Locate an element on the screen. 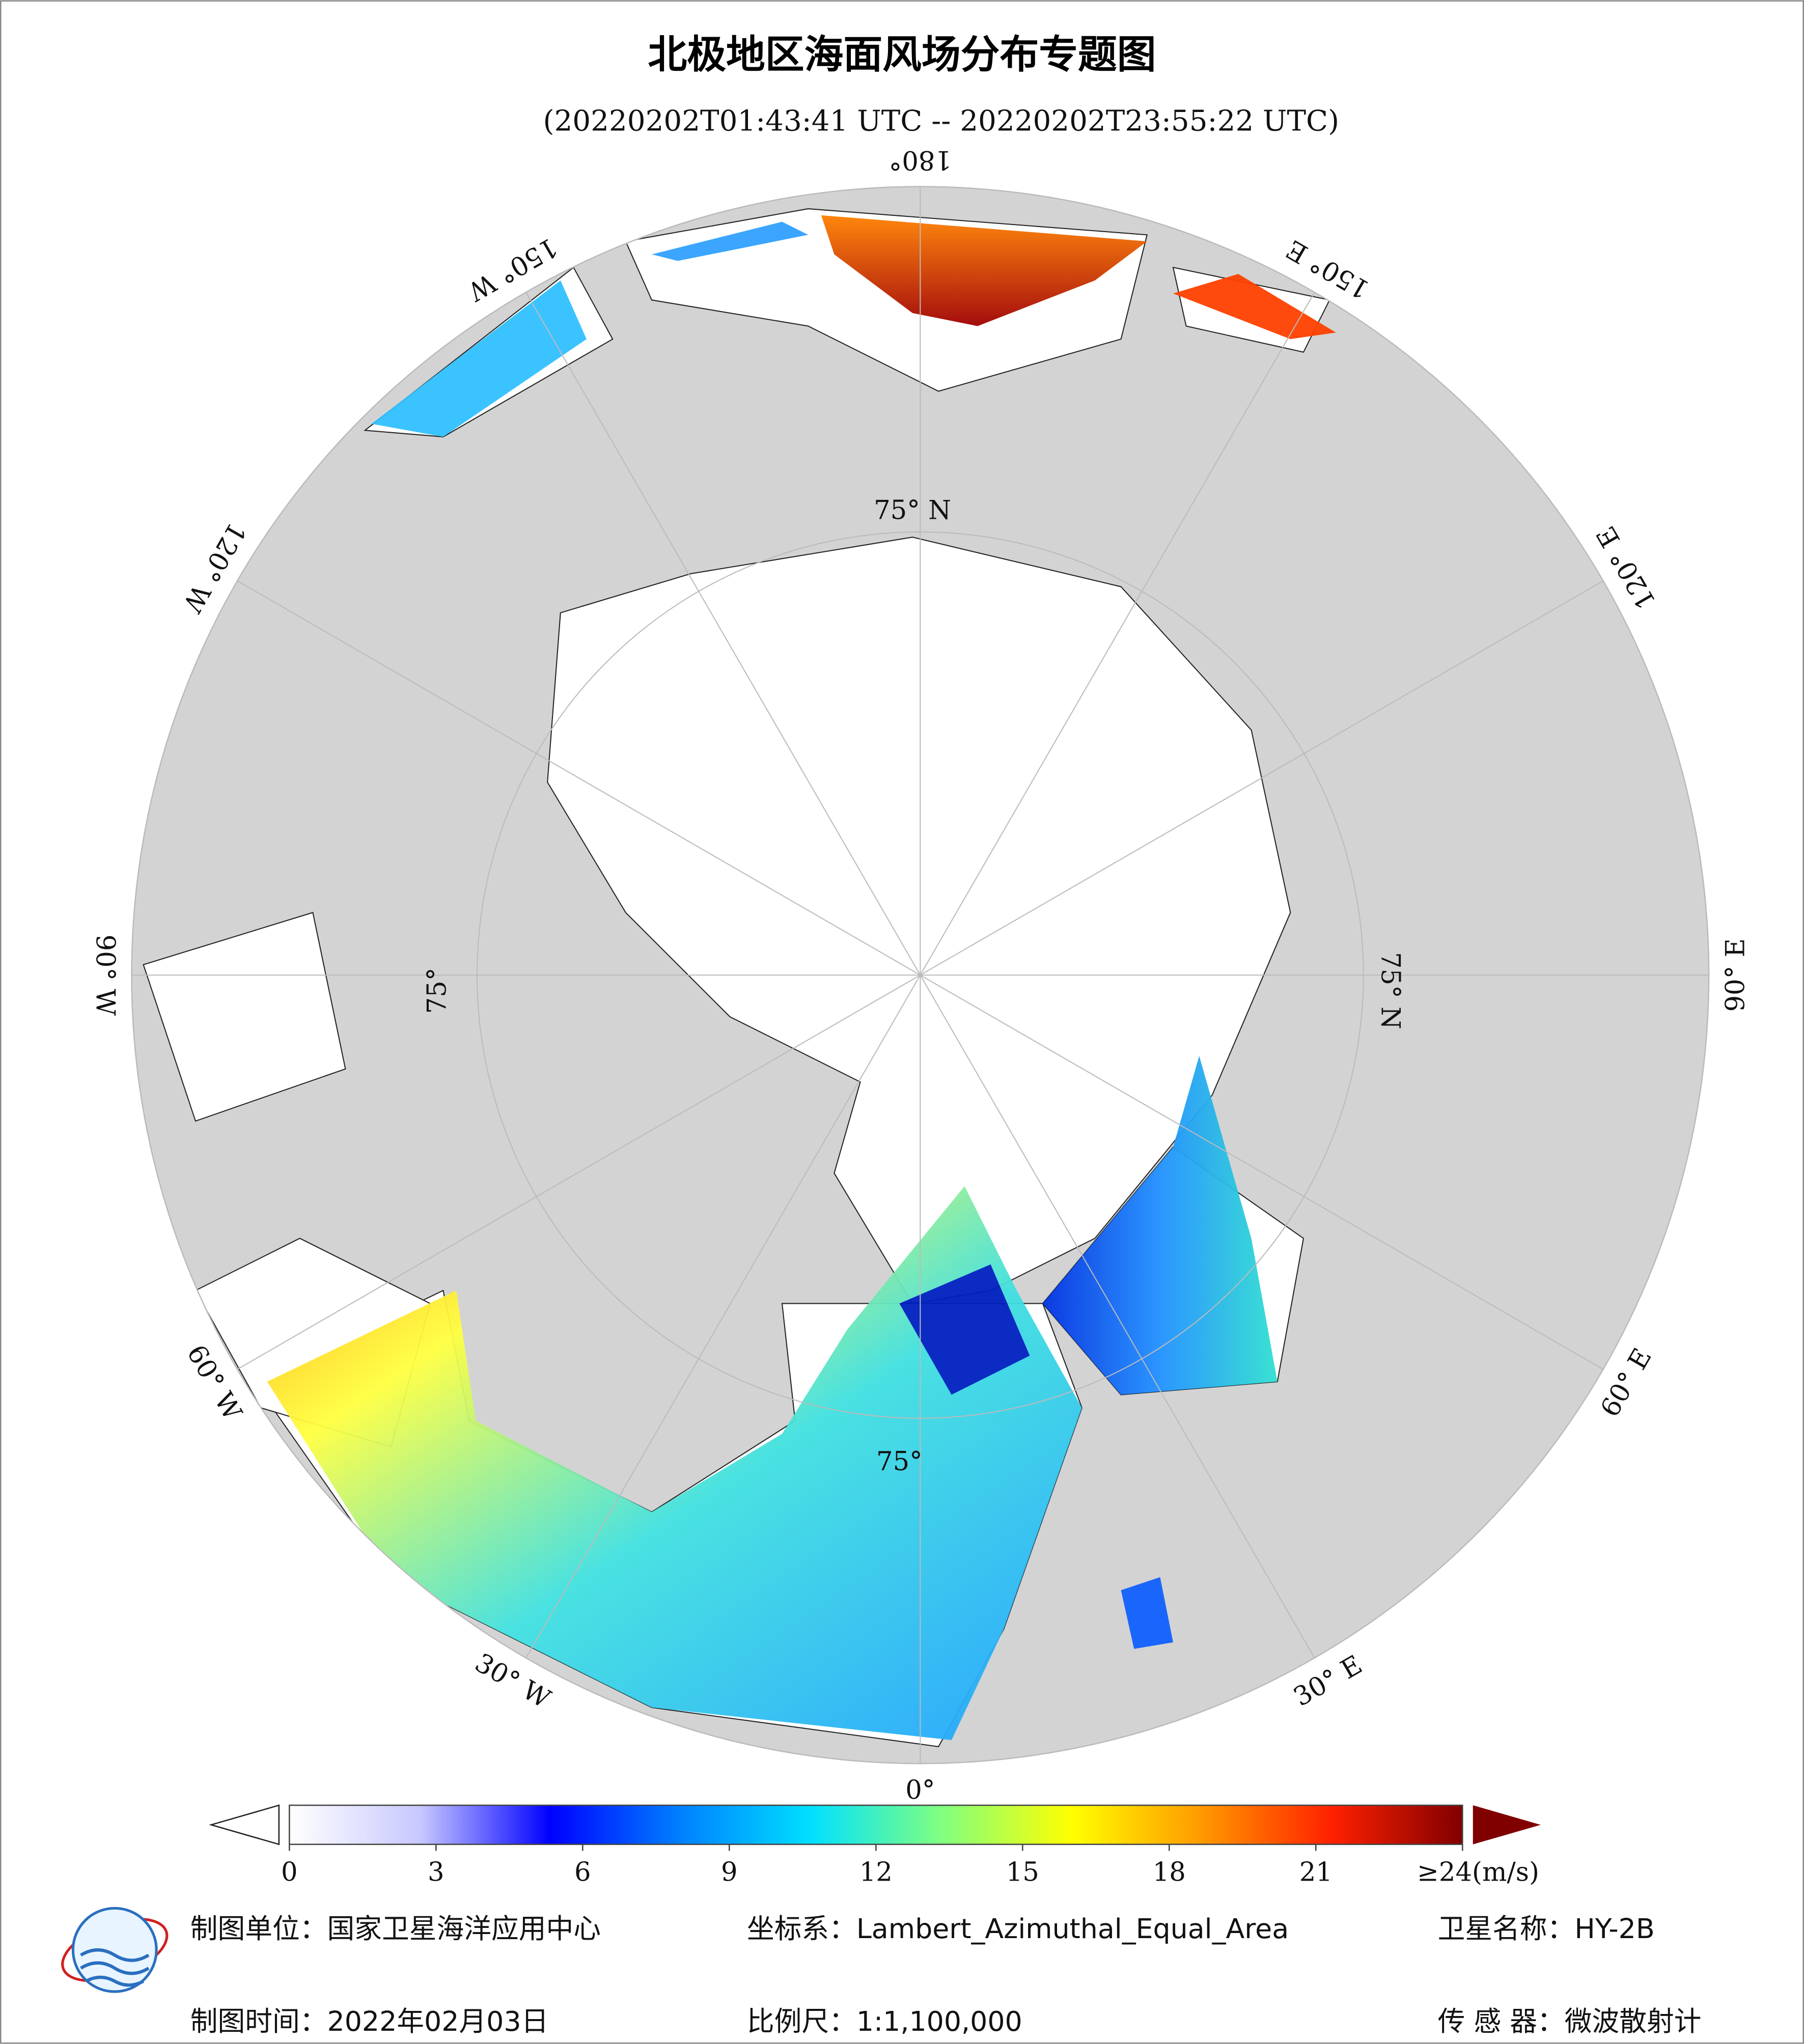  colorbar-tick-label: 6 is located at coordinates (582, 1872).